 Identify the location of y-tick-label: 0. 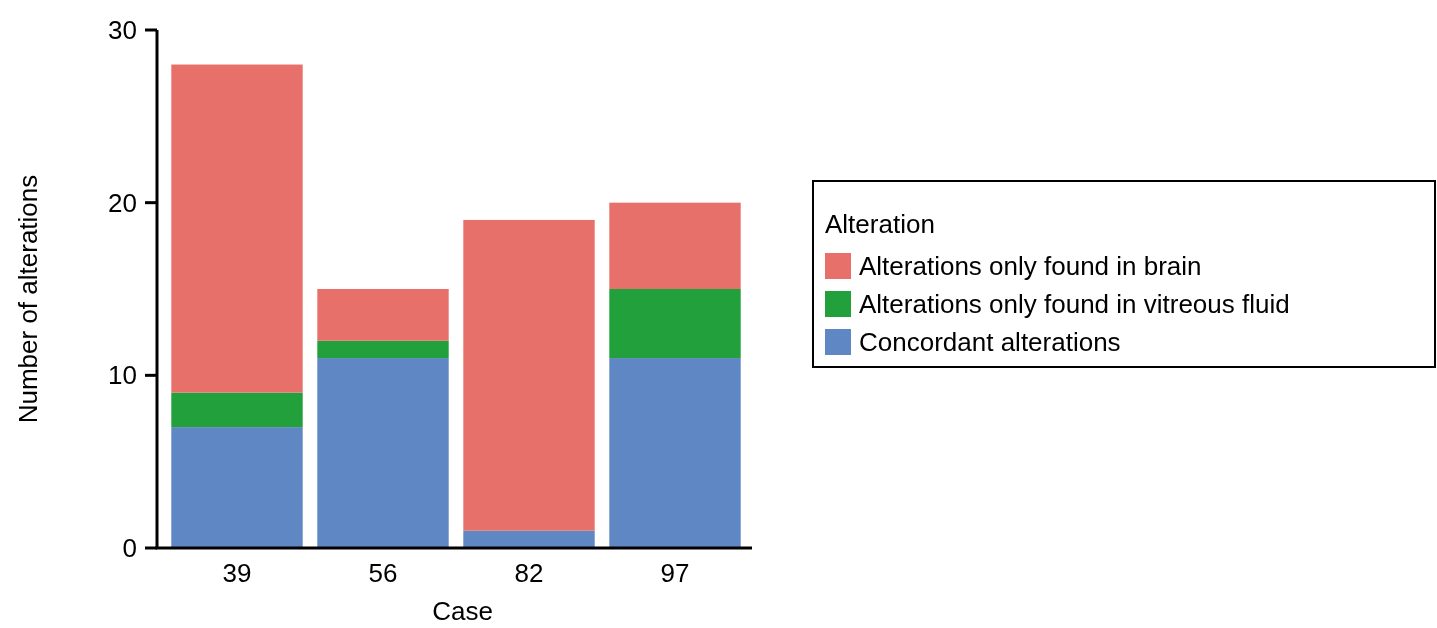
(129, 548).